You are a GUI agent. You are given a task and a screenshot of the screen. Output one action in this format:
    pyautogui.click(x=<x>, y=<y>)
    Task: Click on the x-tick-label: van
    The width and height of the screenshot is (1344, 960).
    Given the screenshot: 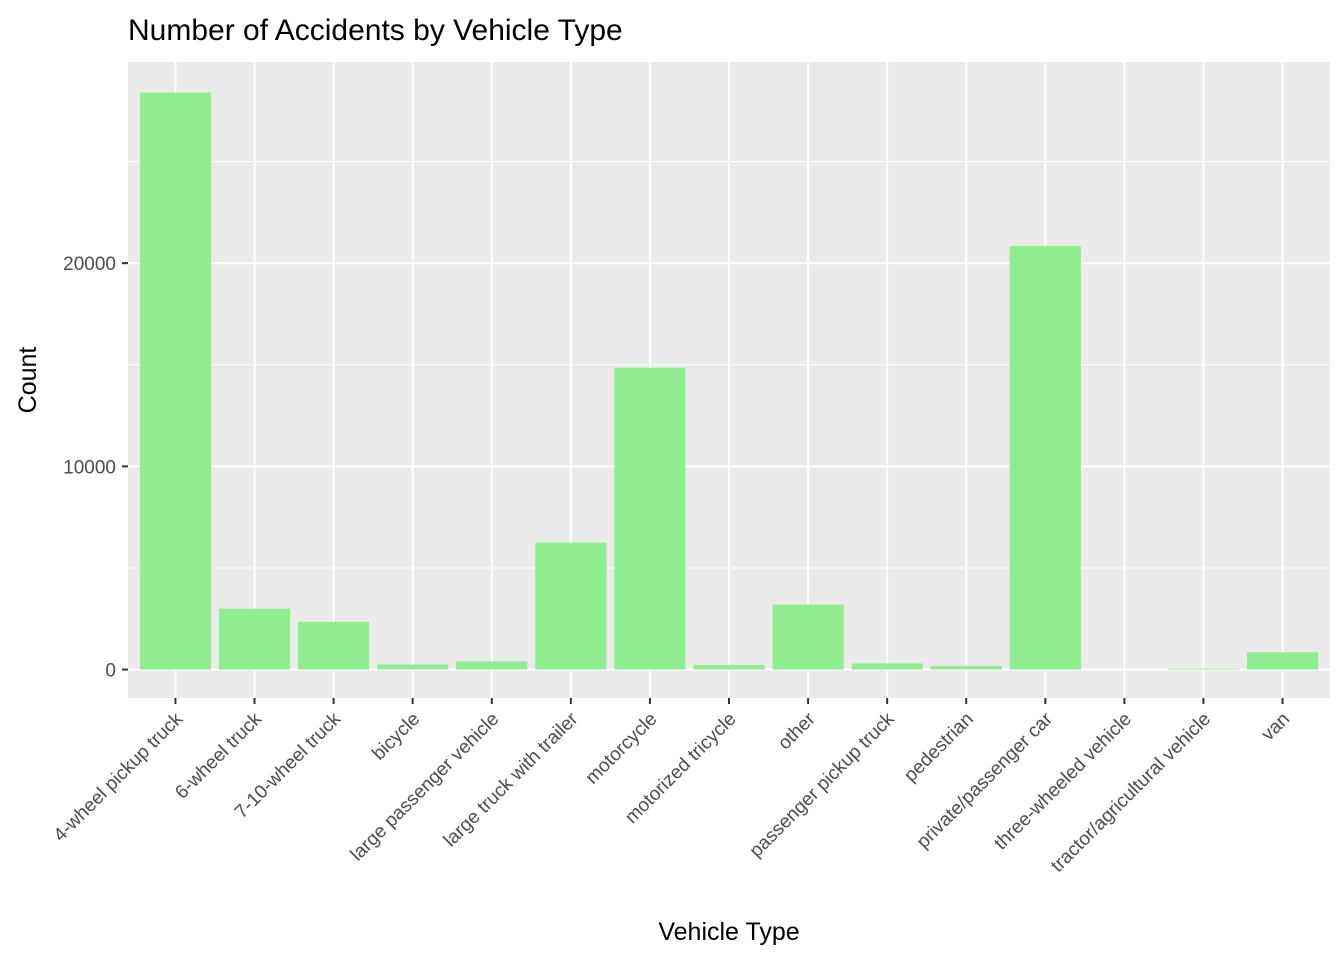 What is the action you would take?
    pyautogui.click(x=1276, y=727)
    